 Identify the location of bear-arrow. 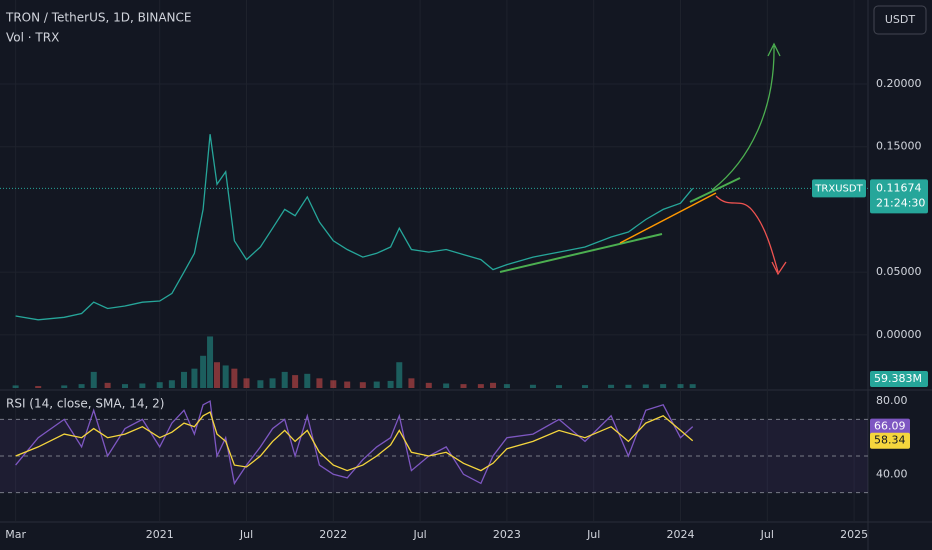
(747, 234).